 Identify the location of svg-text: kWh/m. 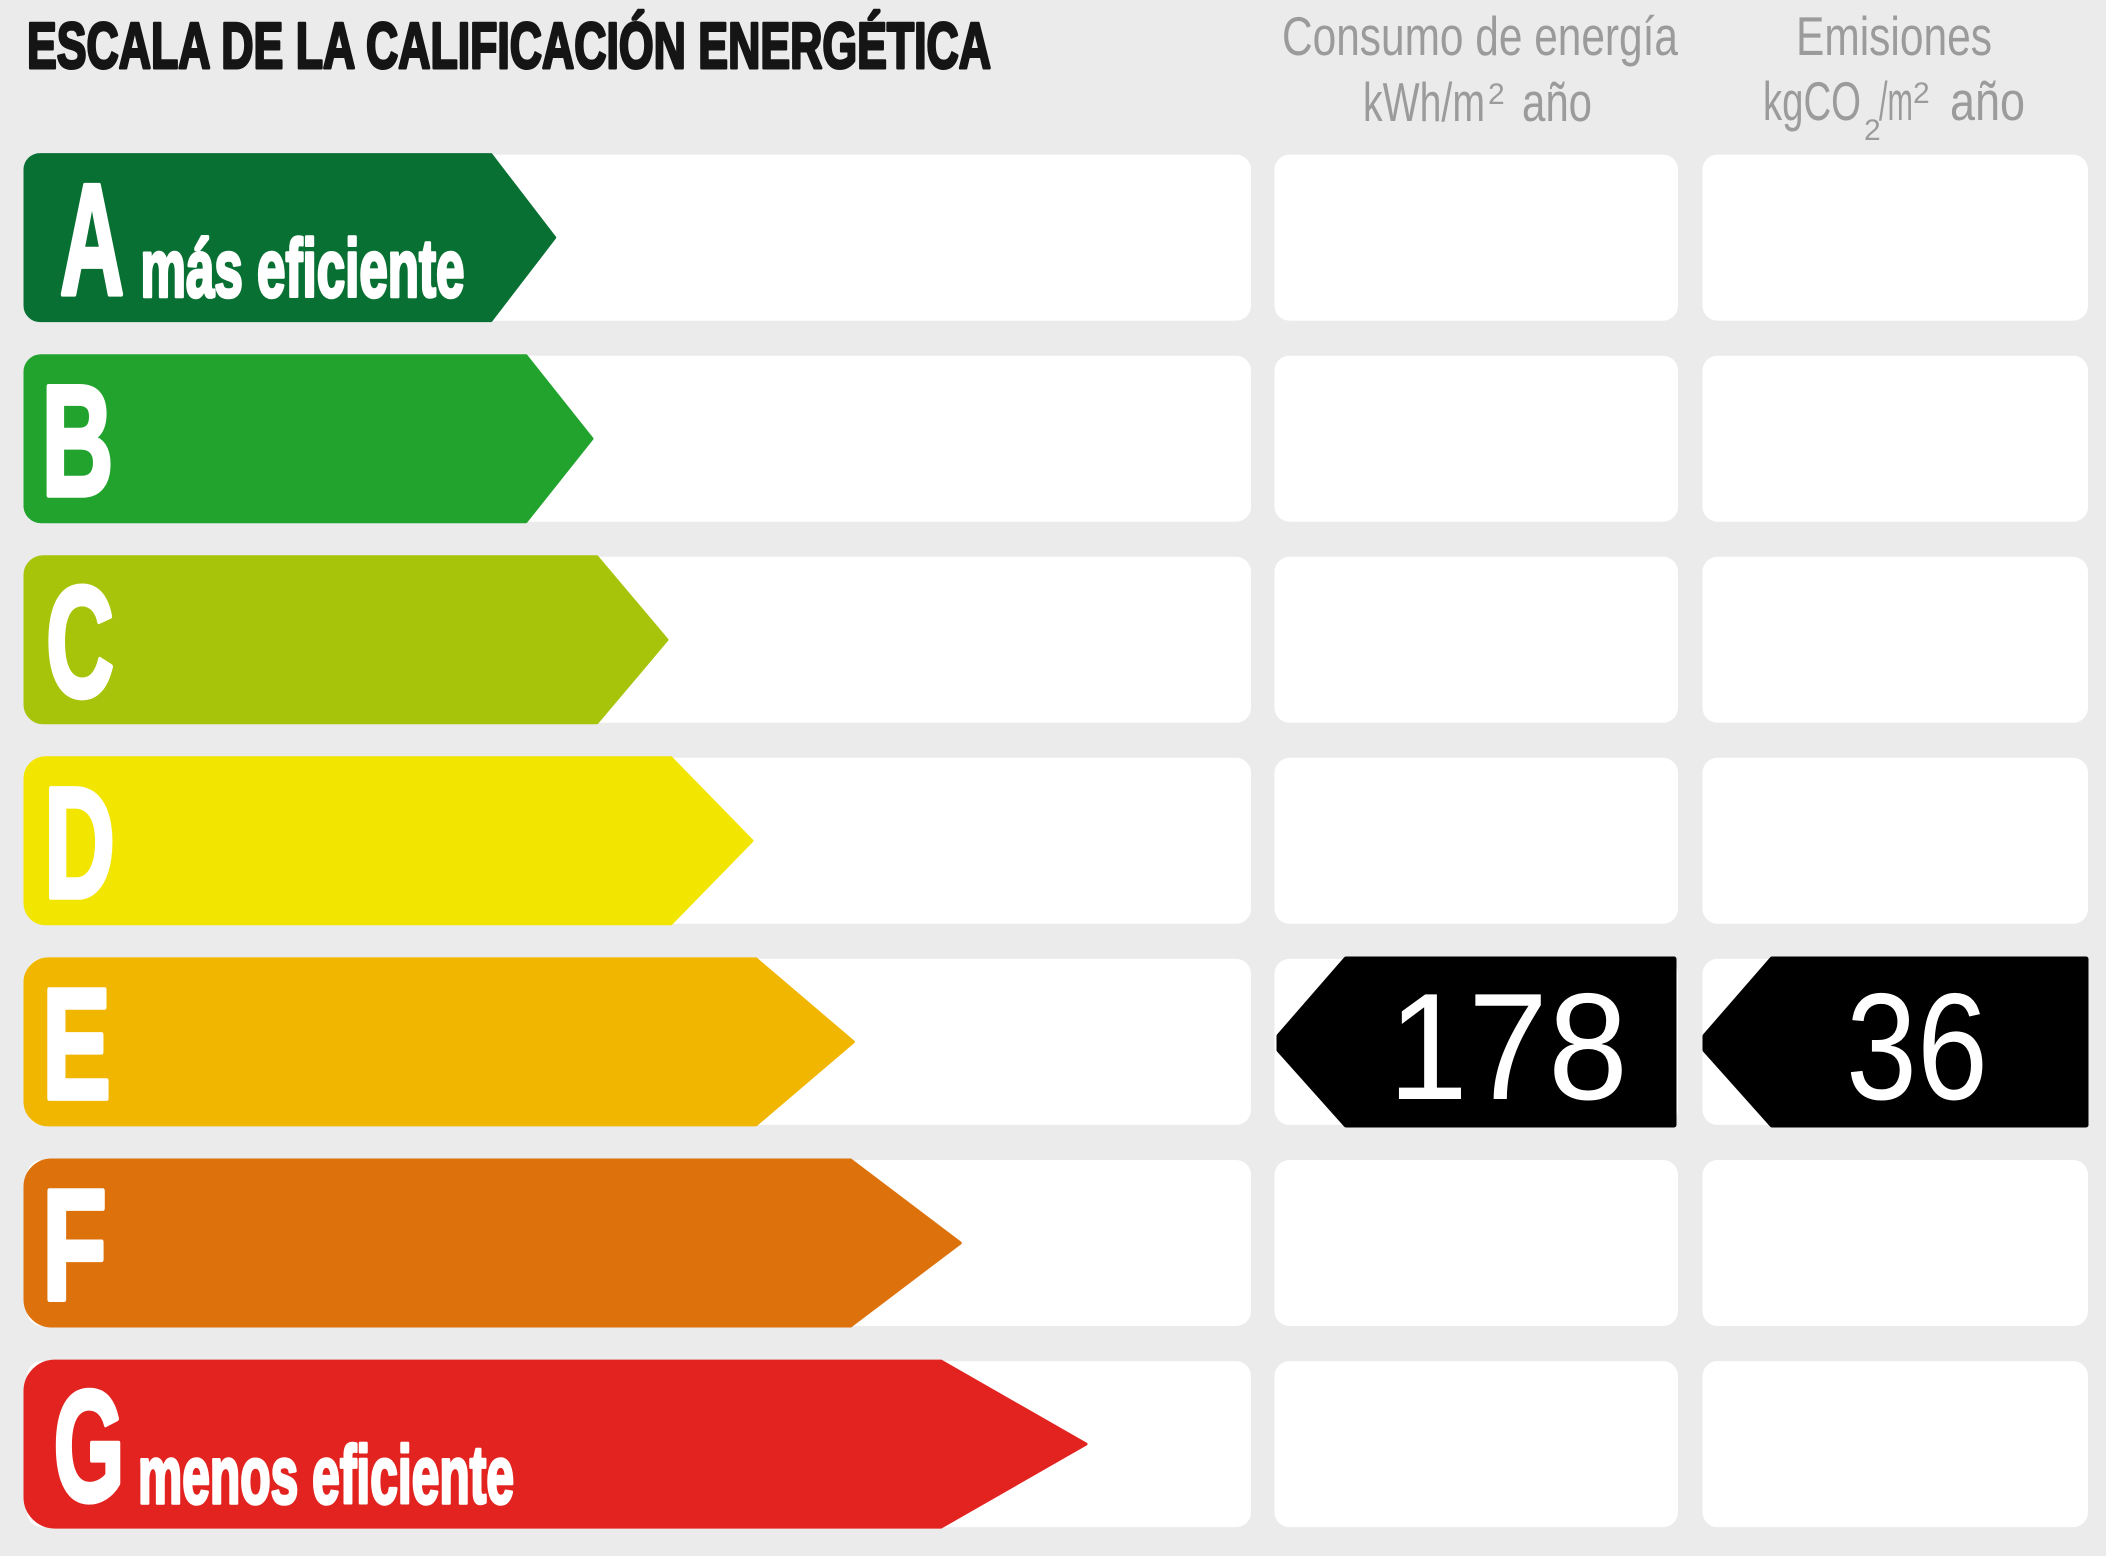
(1424, 102).